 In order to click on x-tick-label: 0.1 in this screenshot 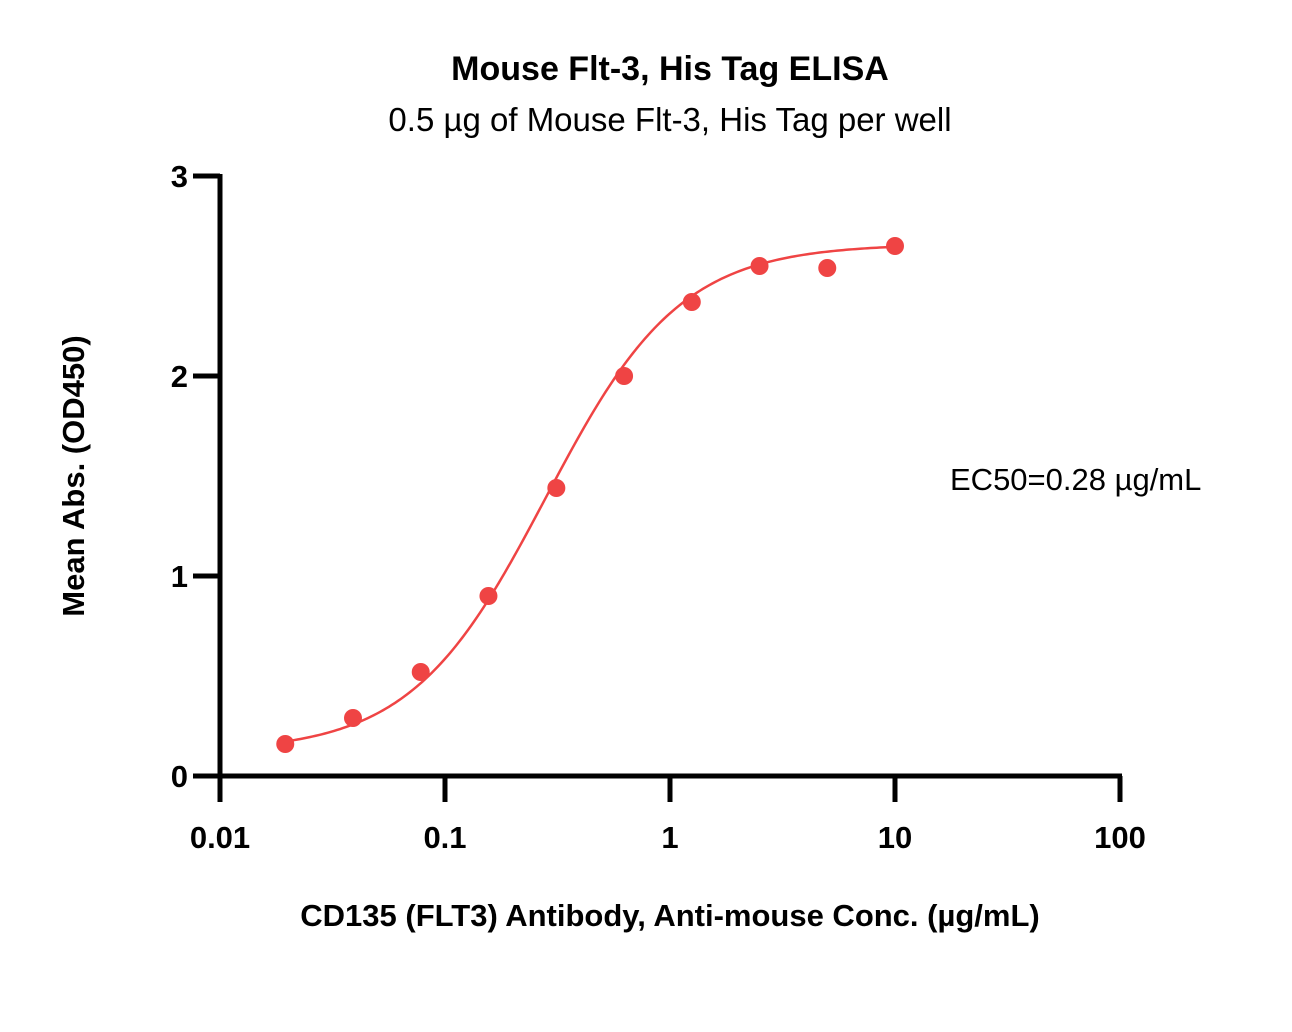, I will do `click(444, 837)`.